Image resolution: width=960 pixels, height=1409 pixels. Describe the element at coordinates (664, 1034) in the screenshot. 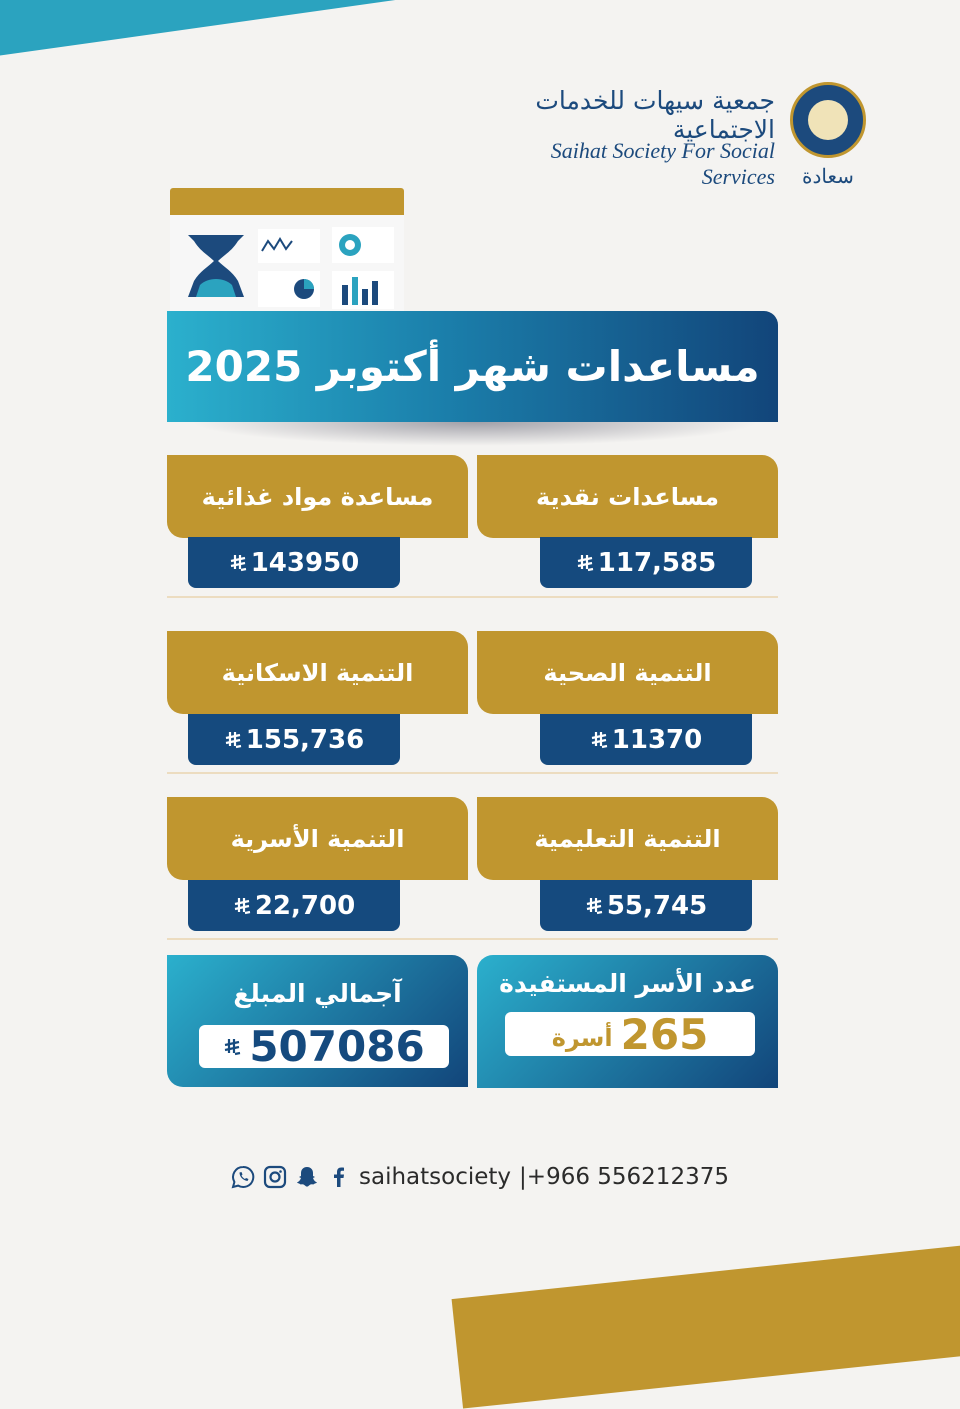

I see `families-value: 265` at that location.